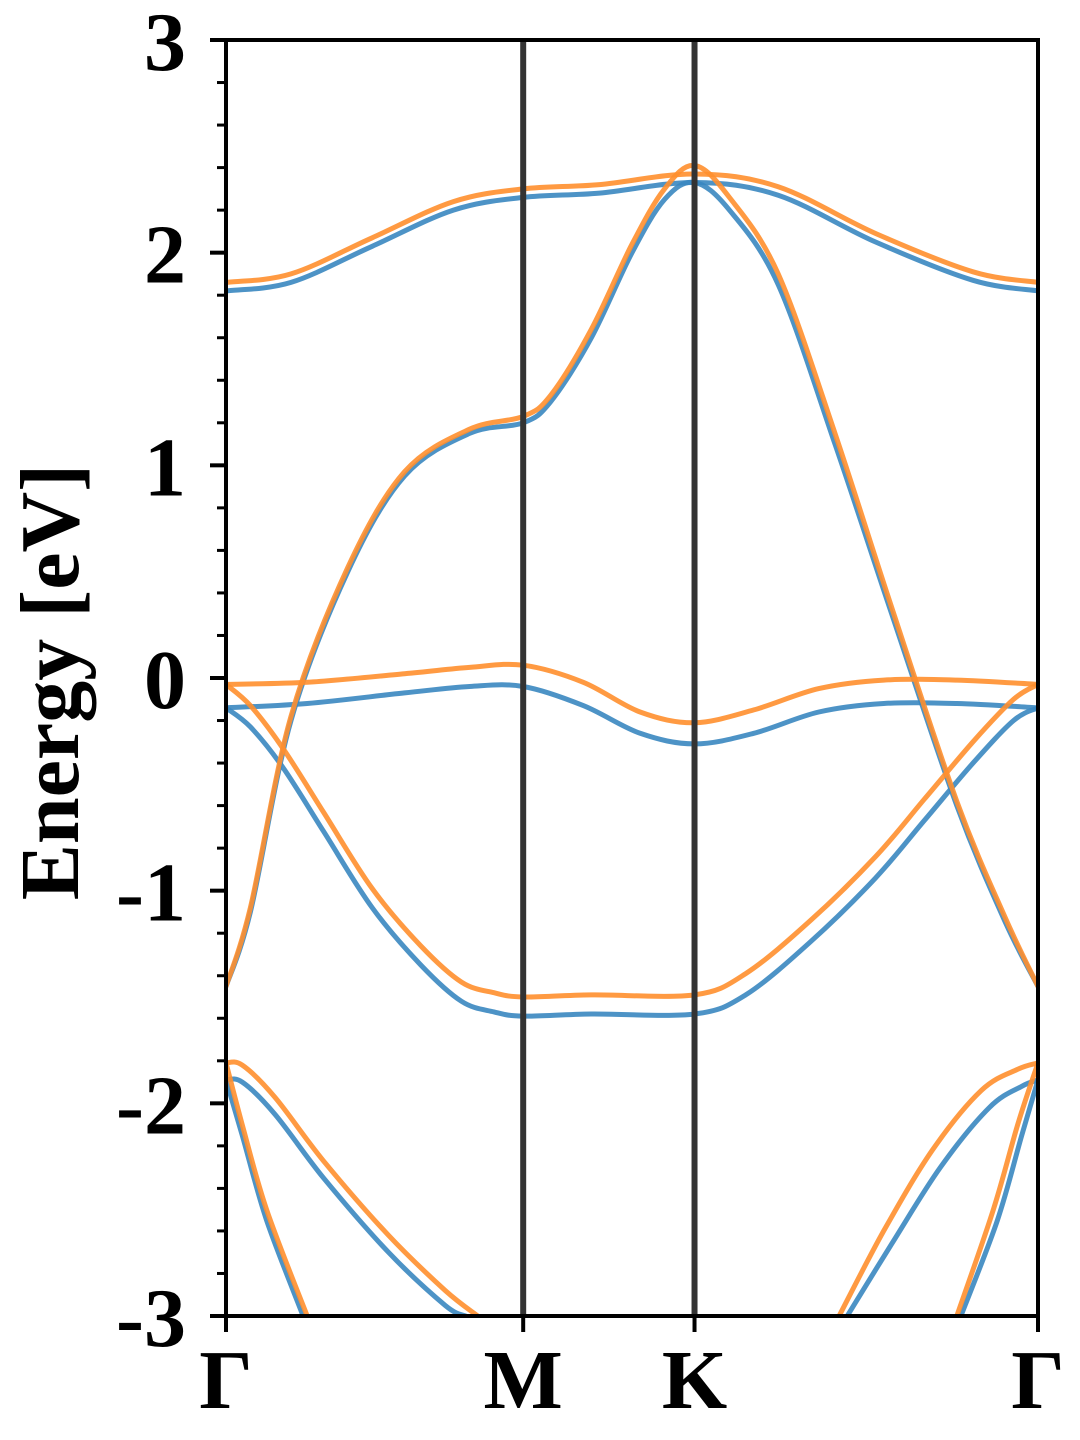  Describe the element at coordinates (165, 467) in the screenshot. I see `y-tick-label: 1` at that location.